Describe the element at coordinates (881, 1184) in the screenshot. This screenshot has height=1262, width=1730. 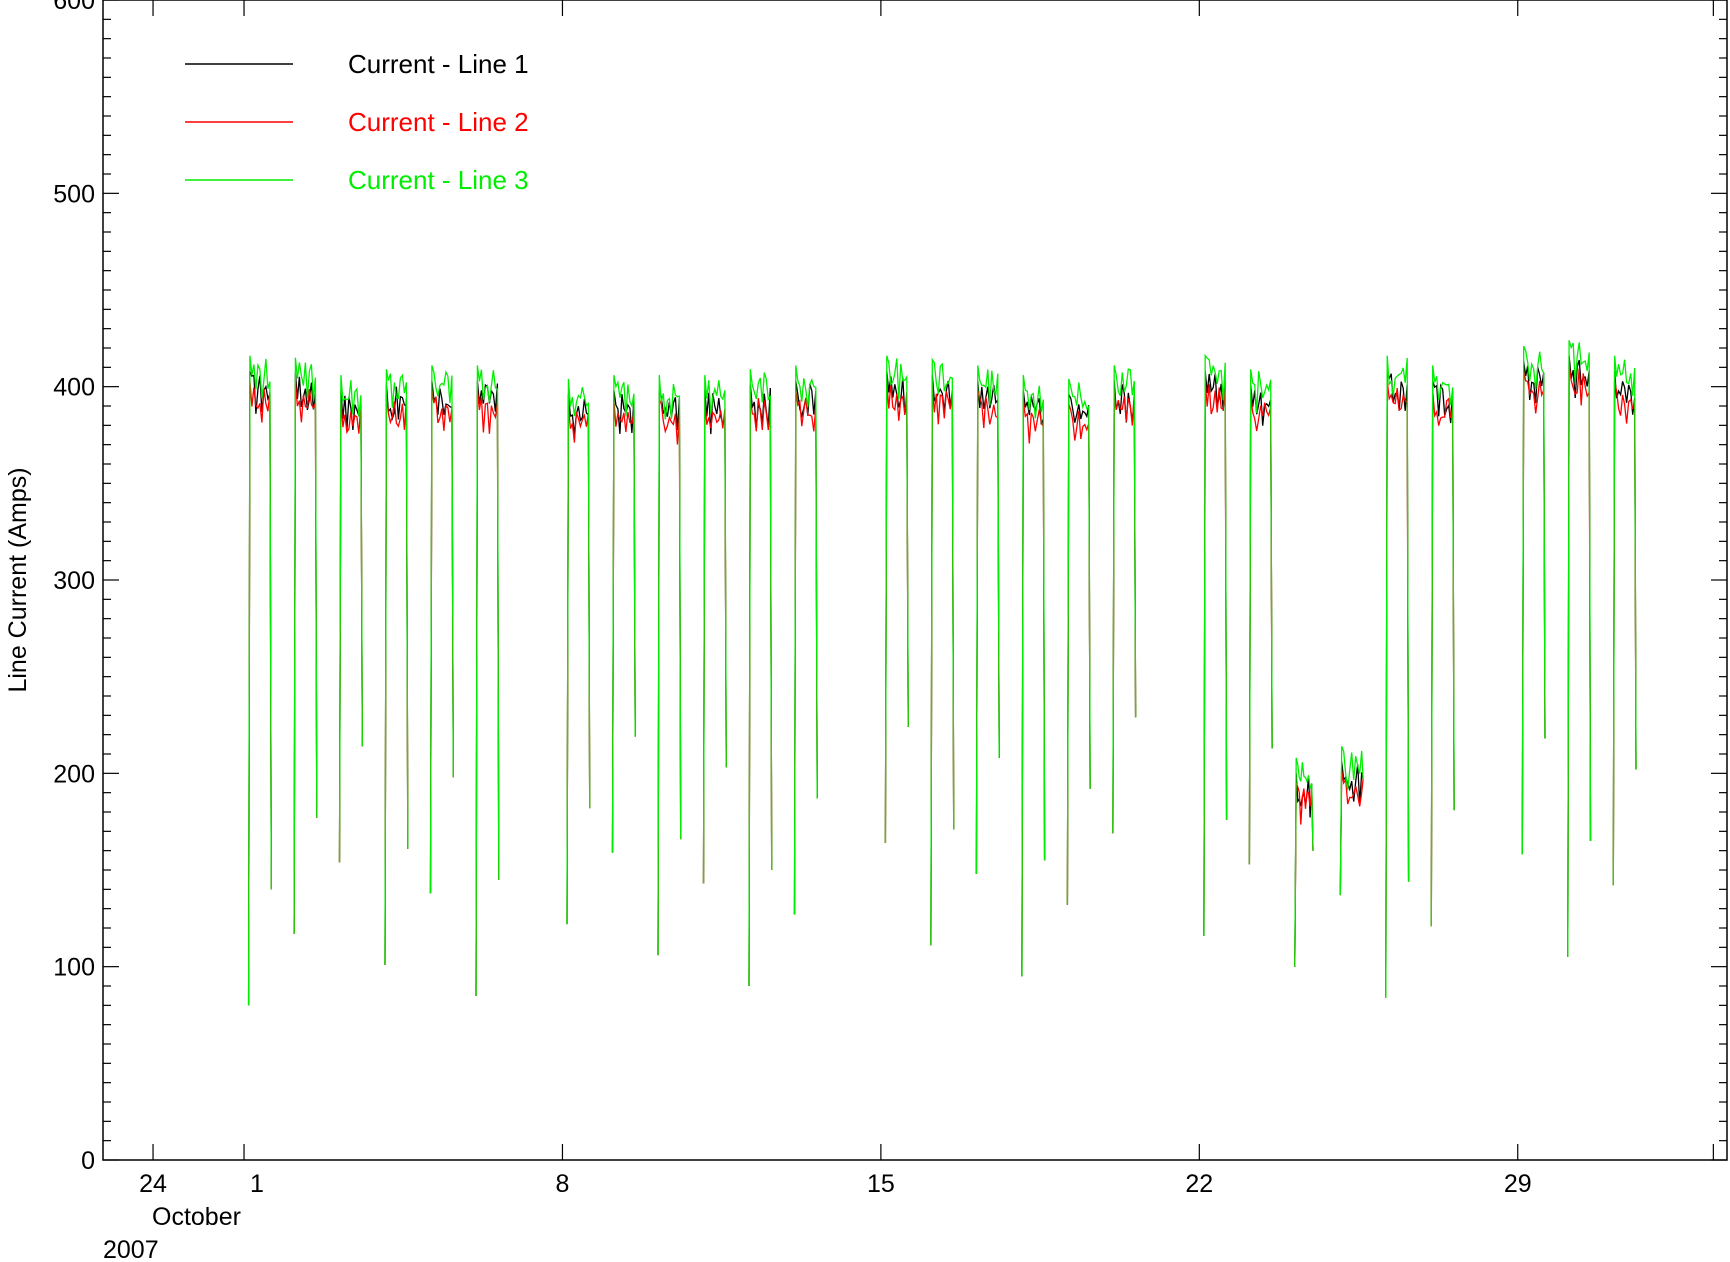
I see `x-tick-label: 15` at that location.